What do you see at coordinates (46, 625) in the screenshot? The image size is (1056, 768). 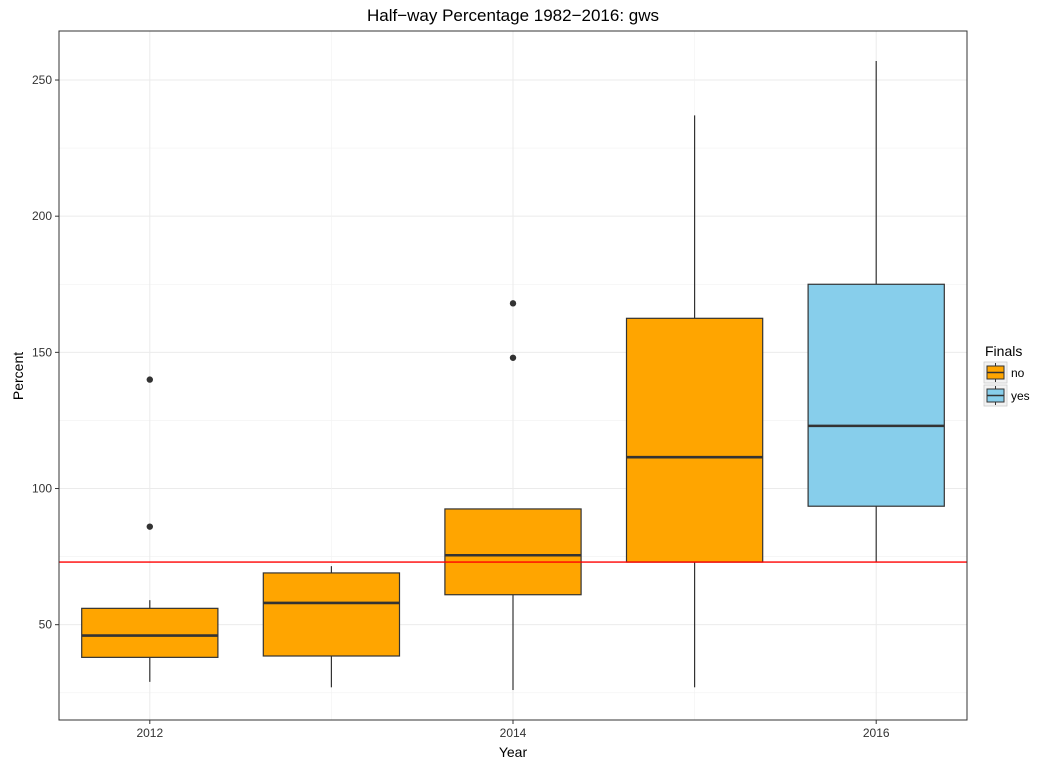 I see `y-tick-label: 50` at bounding box center [46, 625].